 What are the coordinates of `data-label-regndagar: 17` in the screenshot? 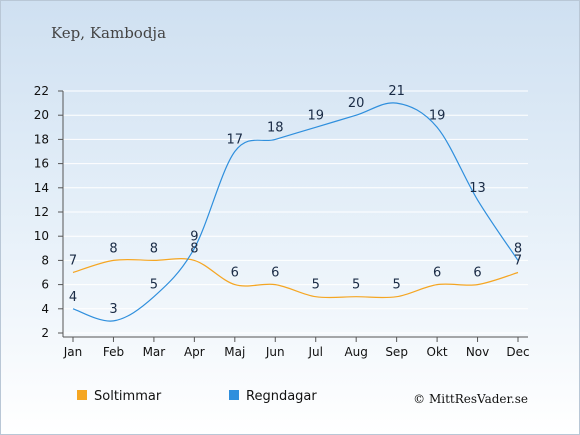 It's located at (235, 140).